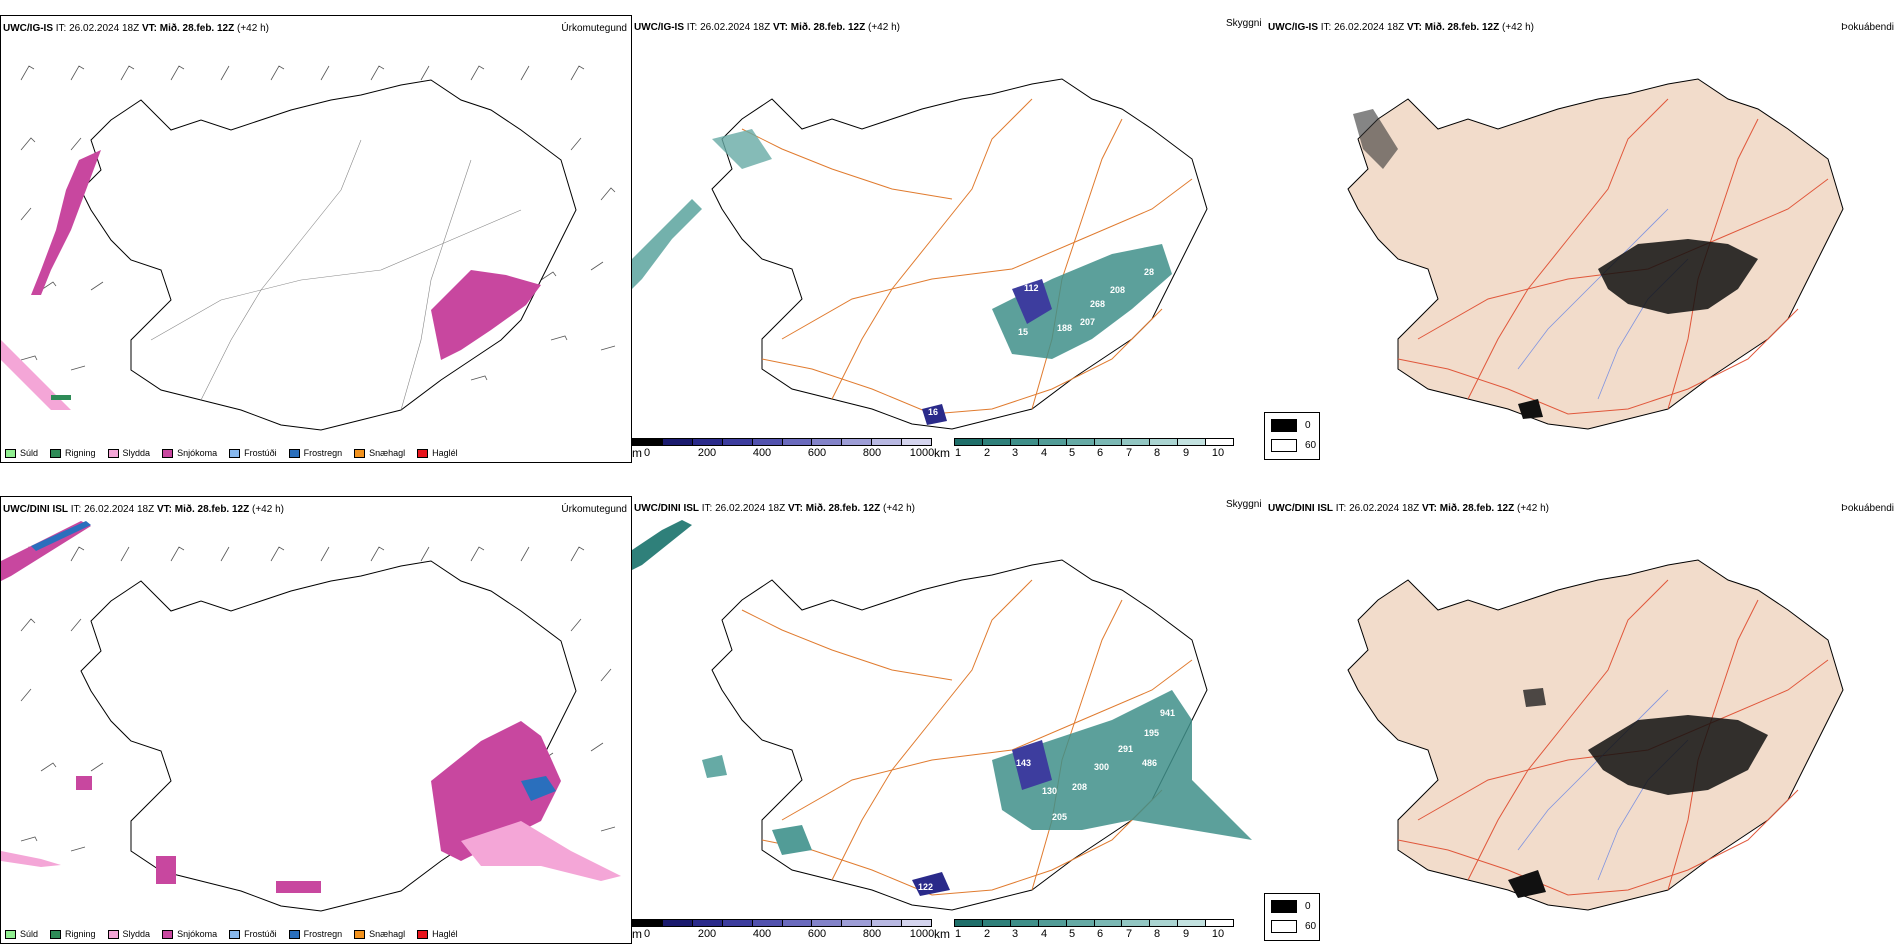  I want to click on vis-label: 2, so click(939, 697).